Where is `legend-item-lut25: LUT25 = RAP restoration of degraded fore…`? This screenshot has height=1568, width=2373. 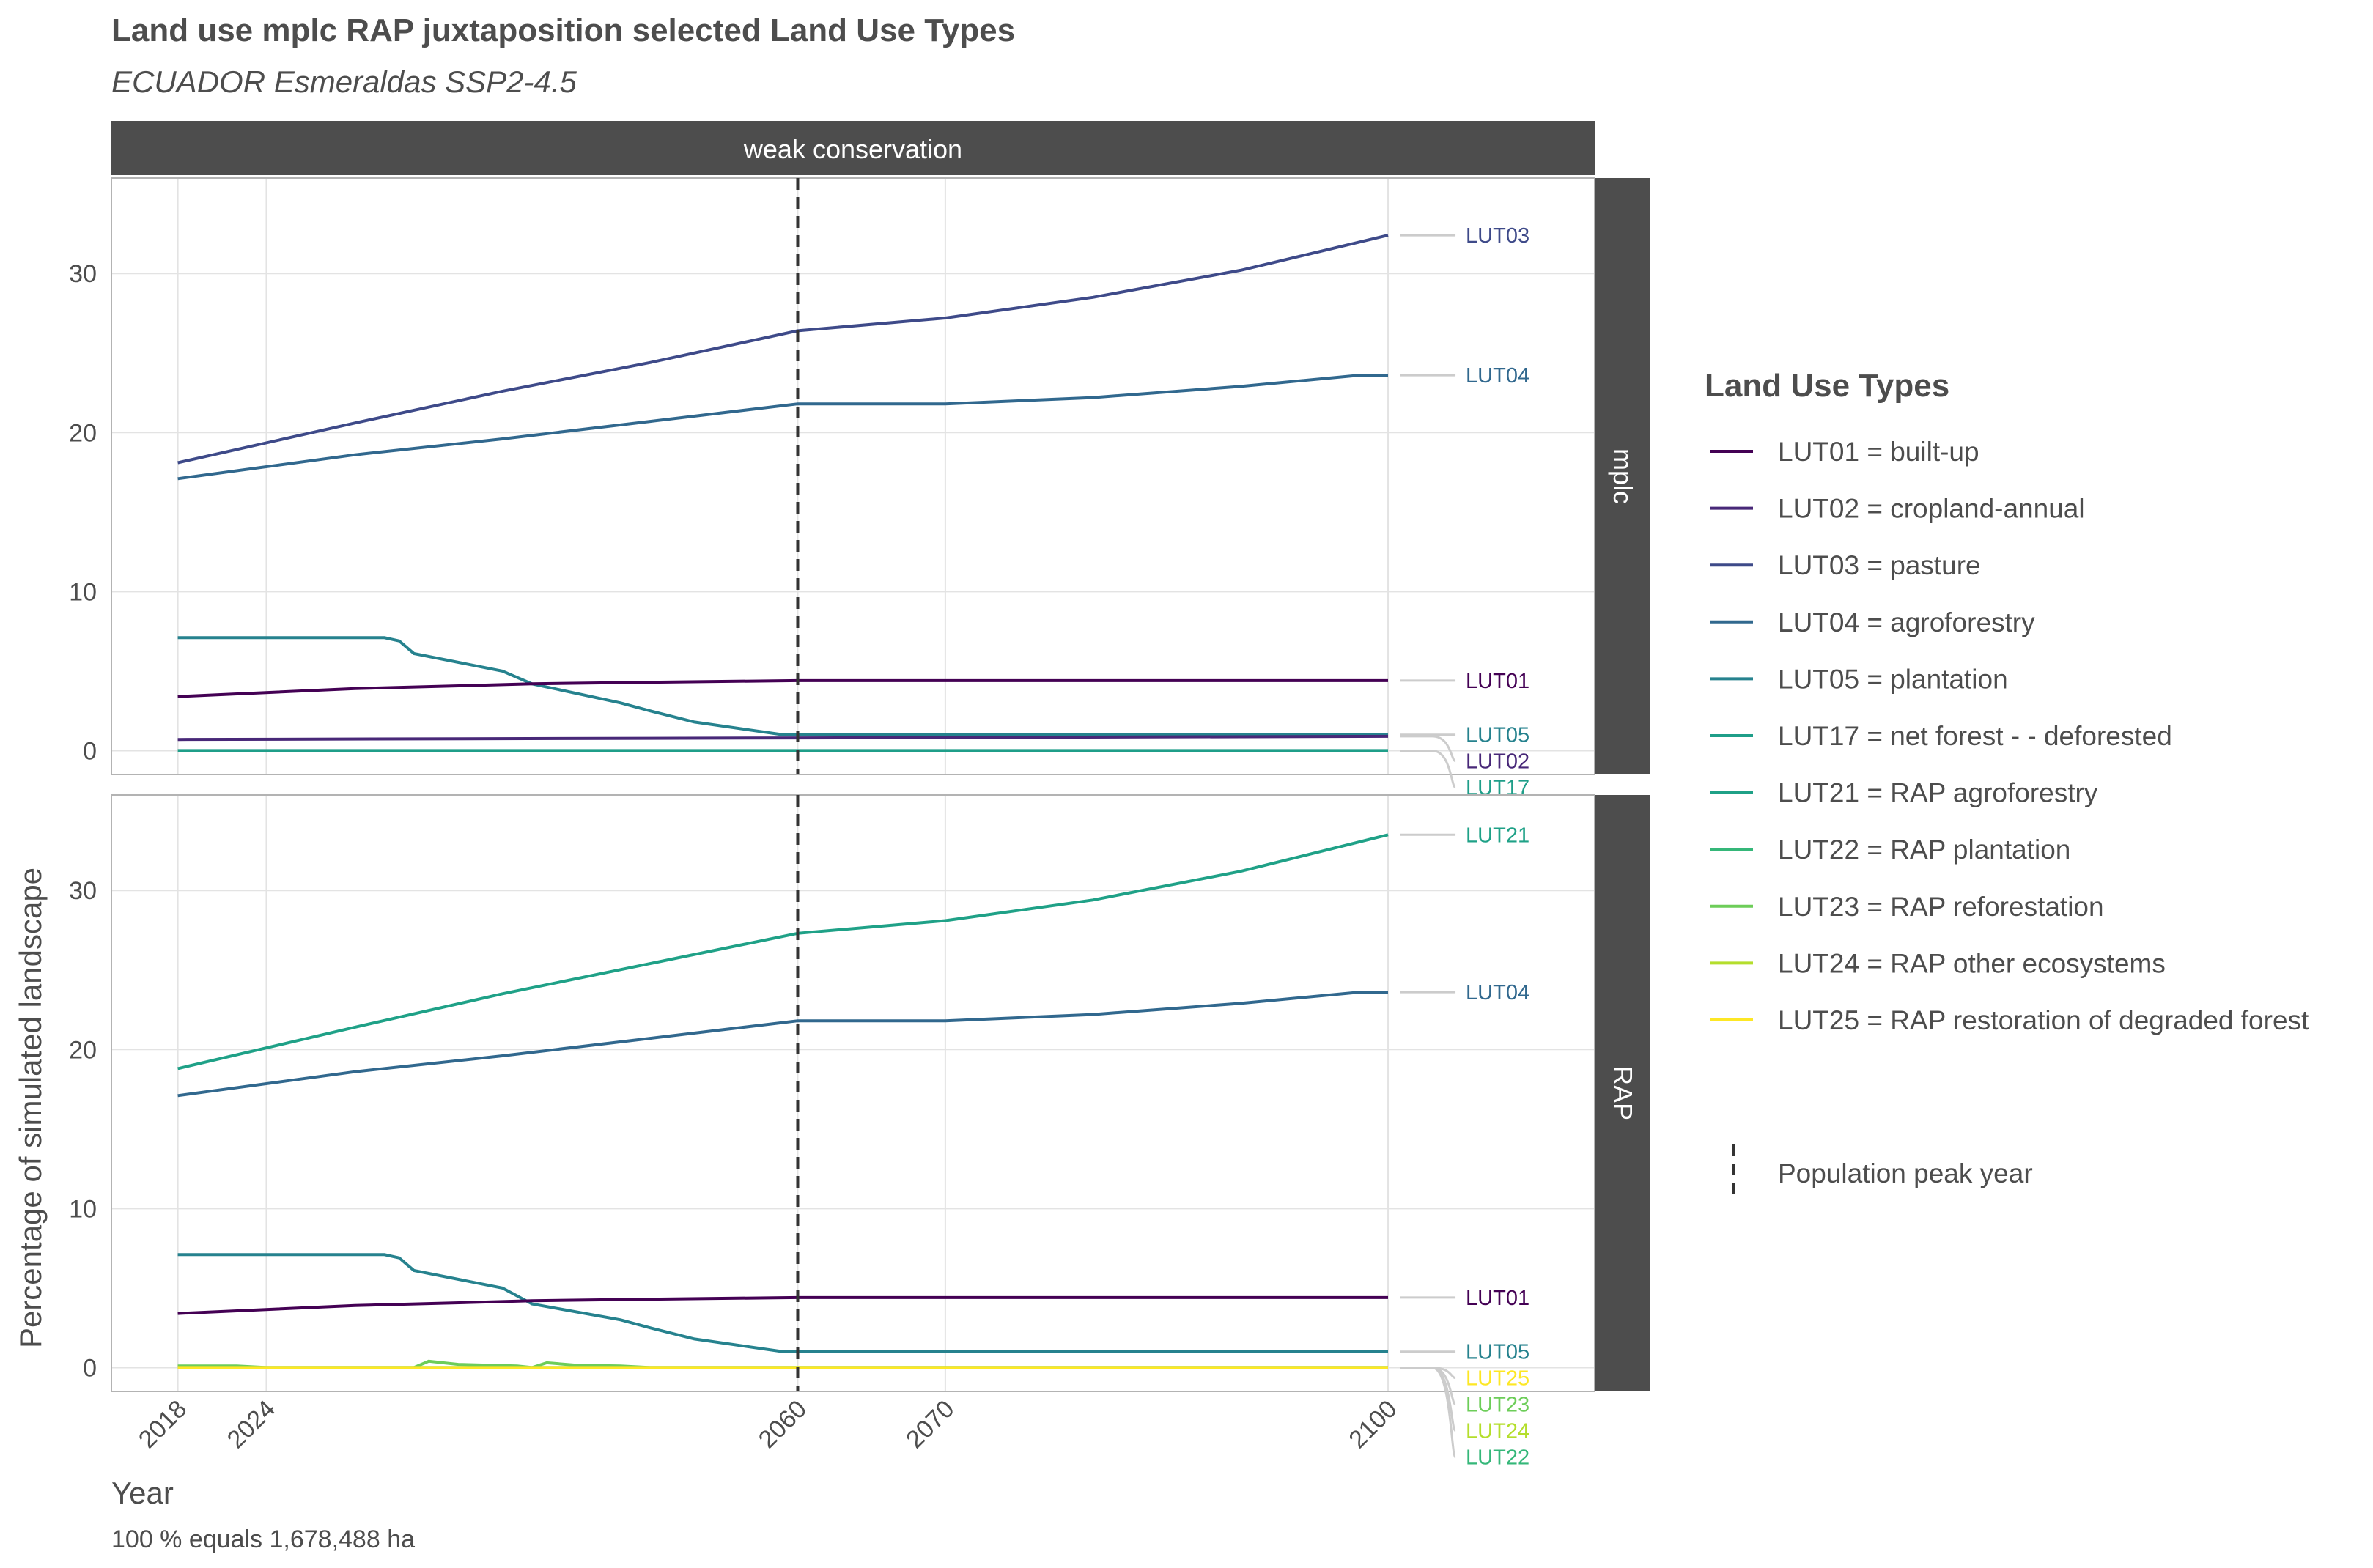 legend-item-lut25: LUT25 = RAP restoration of degraded fore… is located at coordinates (2043, 1020).